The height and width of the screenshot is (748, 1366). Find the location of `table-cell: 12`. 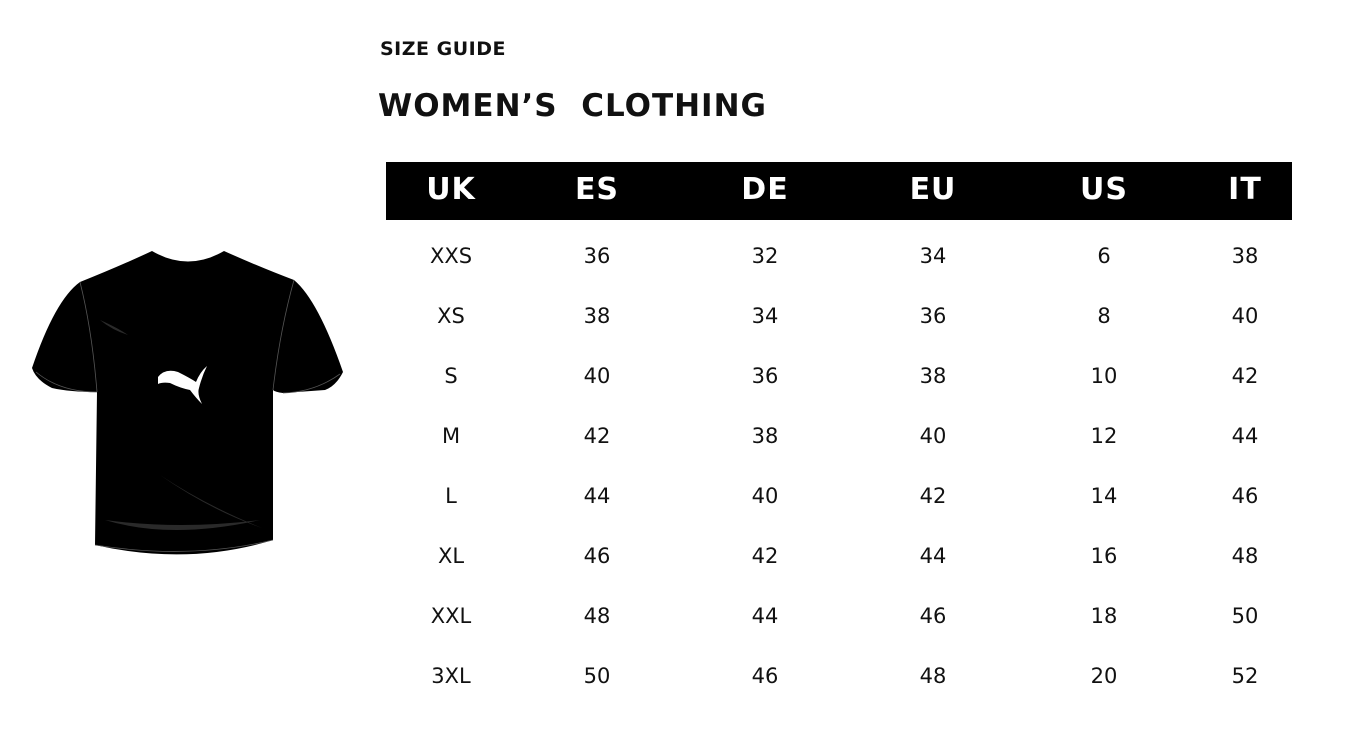

table-cell: 12 is located at coordinates (1104, 436).